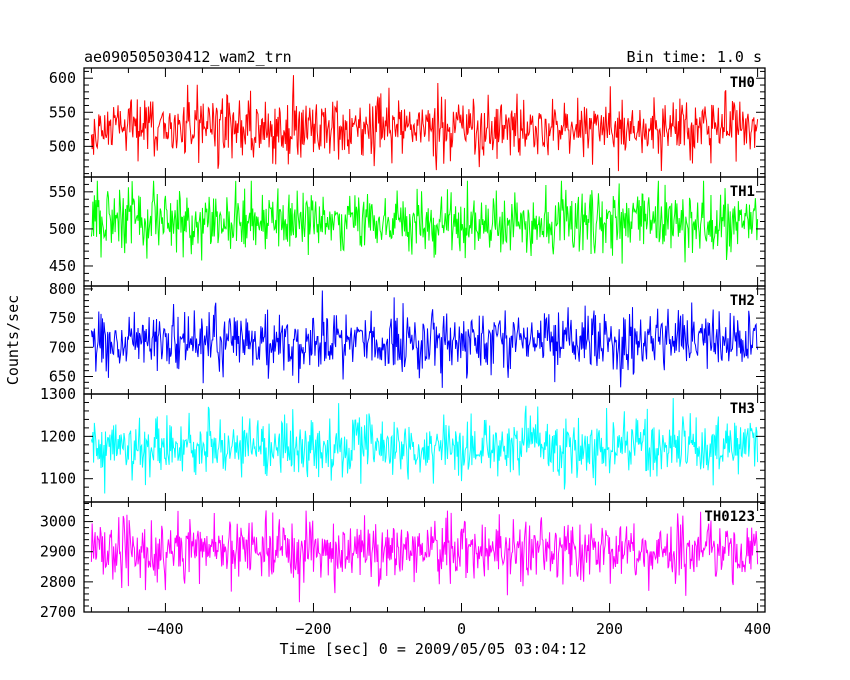 The height and width of the screenshot is (680, 850). What do you see at coordinates (609, 629) in the screenshot?
I see `x-tick-label: 200` at bounding box center [609, 629].